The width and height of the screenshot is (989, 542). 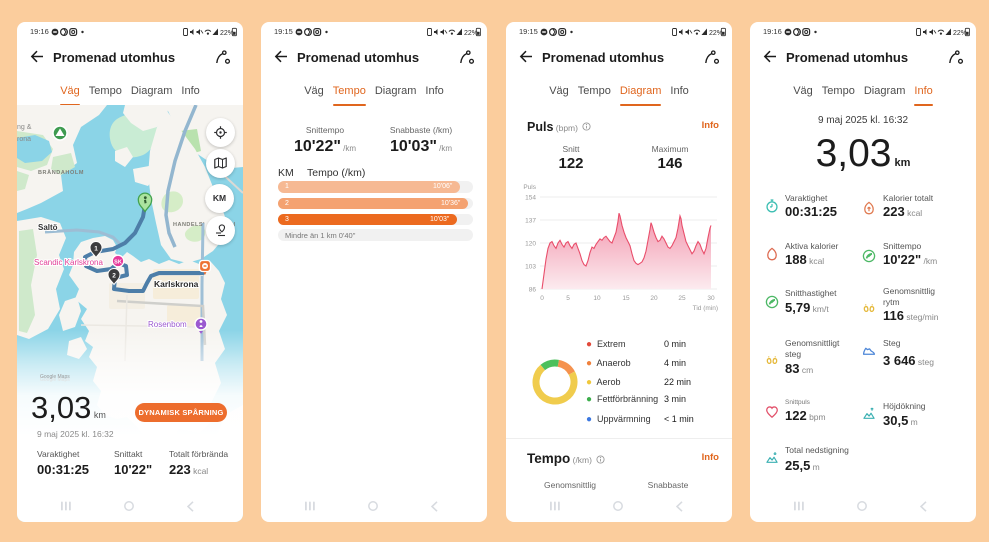 What do you see at coordinates (48, 227) in the screenshot?
I see `svg-text: Saltö` at bounding box center [48, 227].